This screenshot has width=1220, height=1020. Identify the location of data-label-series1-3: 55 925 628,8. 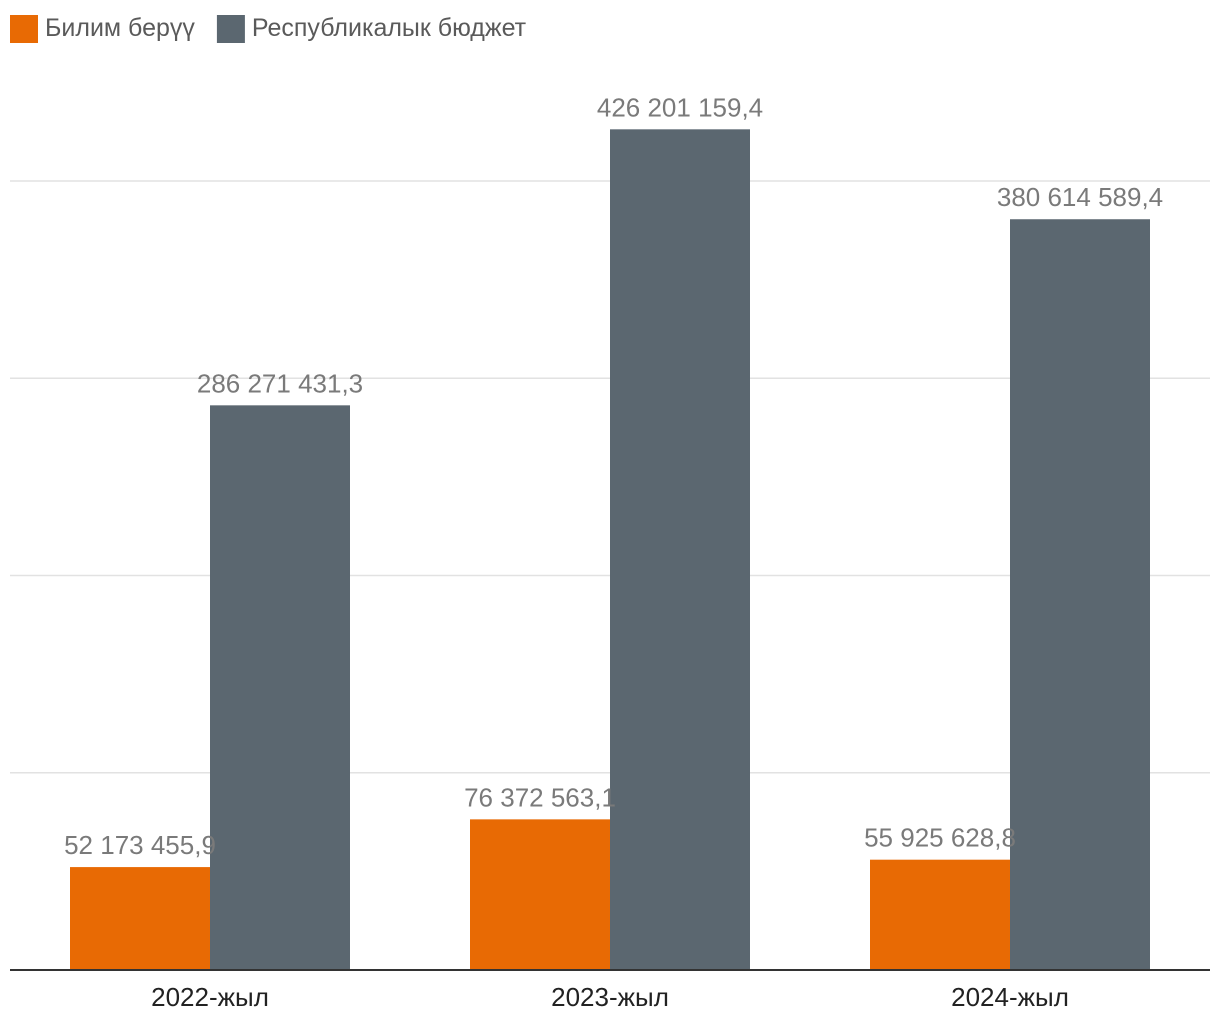
(940, 838).